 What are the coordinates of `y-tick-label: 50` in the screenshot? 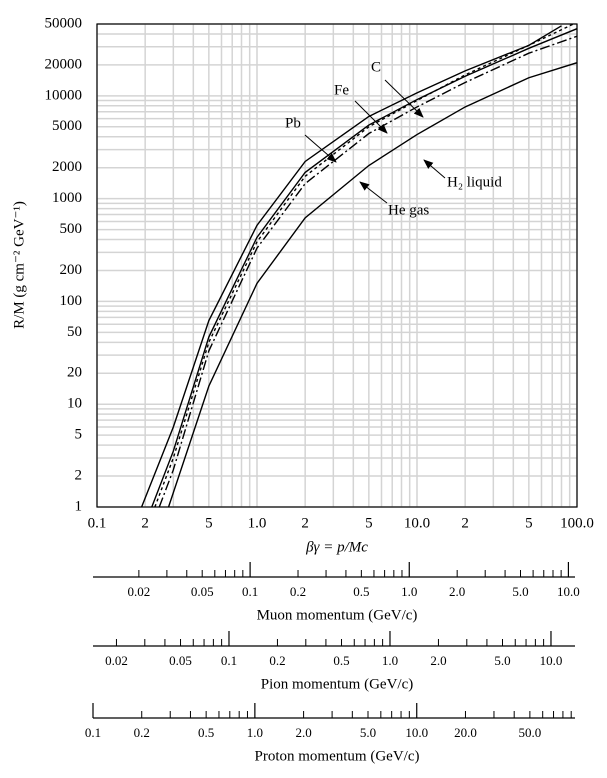 It's located at (74, 332).